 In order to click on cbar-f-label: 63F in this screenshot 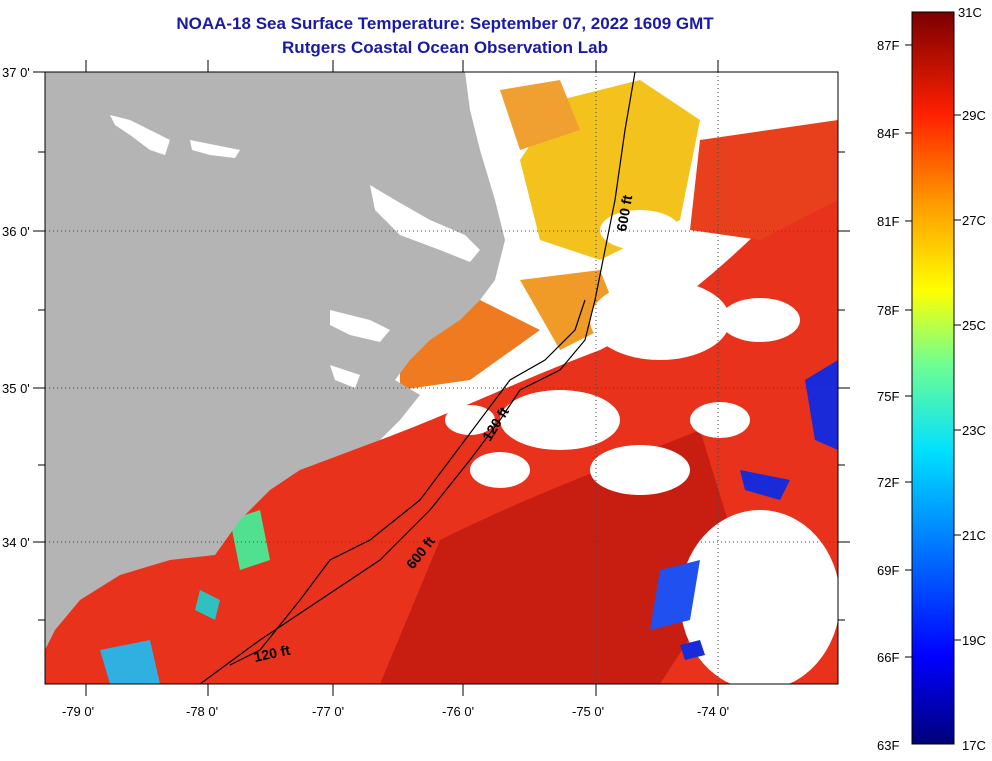, I will do `click(888, 745)`.